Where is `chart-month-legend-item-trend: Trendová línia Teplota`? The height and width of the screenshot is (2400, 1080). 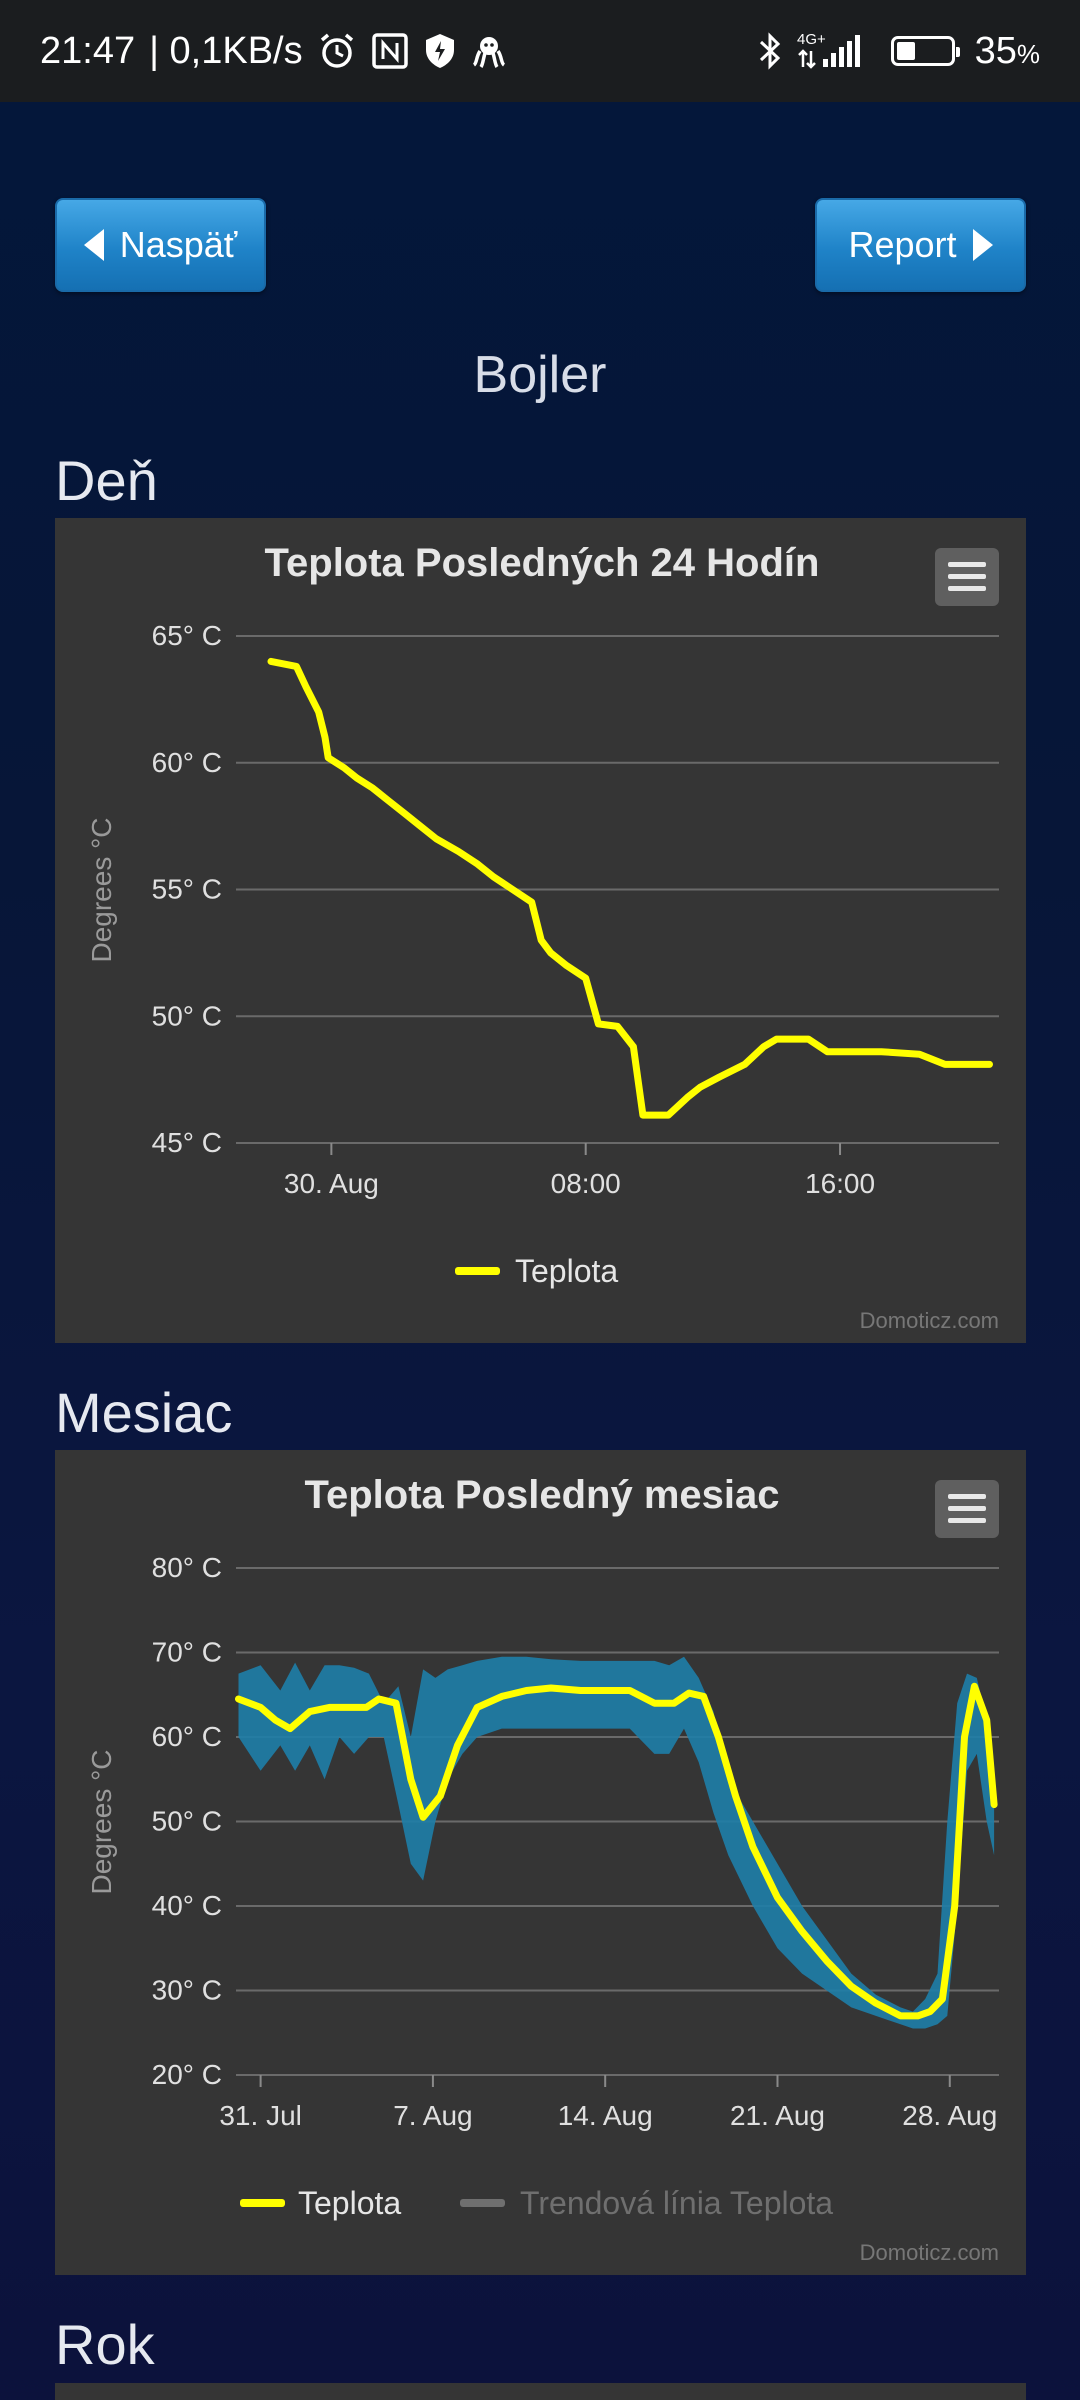
chart-month-legend-item-trend: Trendová línia Teplota is located at coordinates (646, 2203).